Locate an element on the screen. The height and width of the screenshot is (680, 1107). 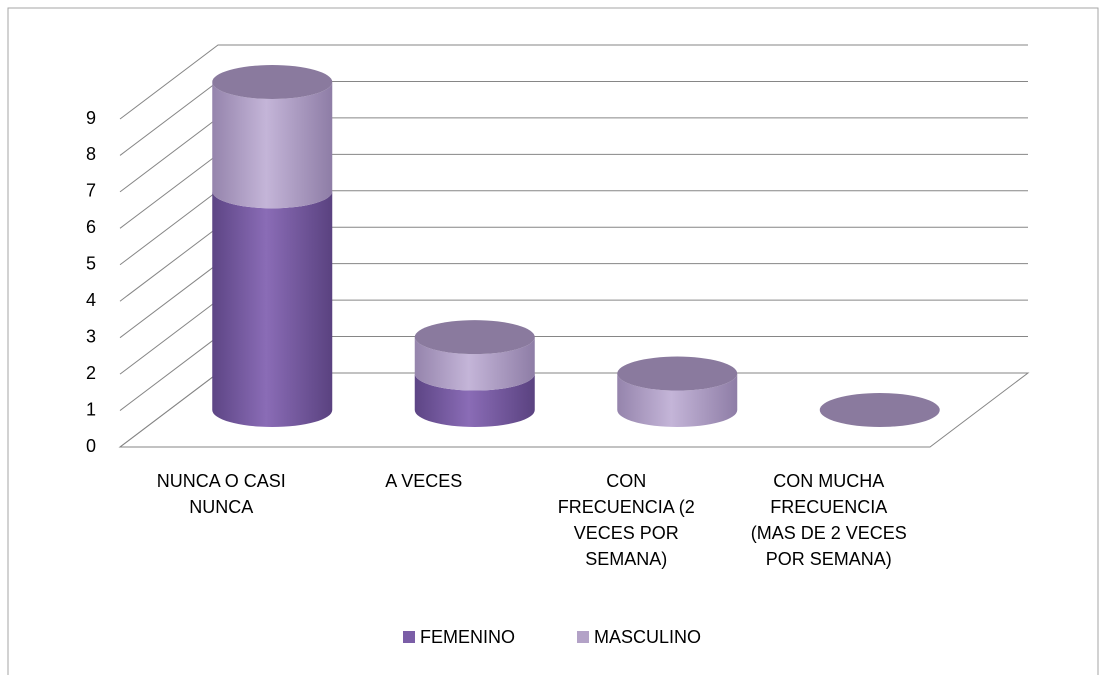
y-tick-label: 5 is located at coordinates (91, 264).